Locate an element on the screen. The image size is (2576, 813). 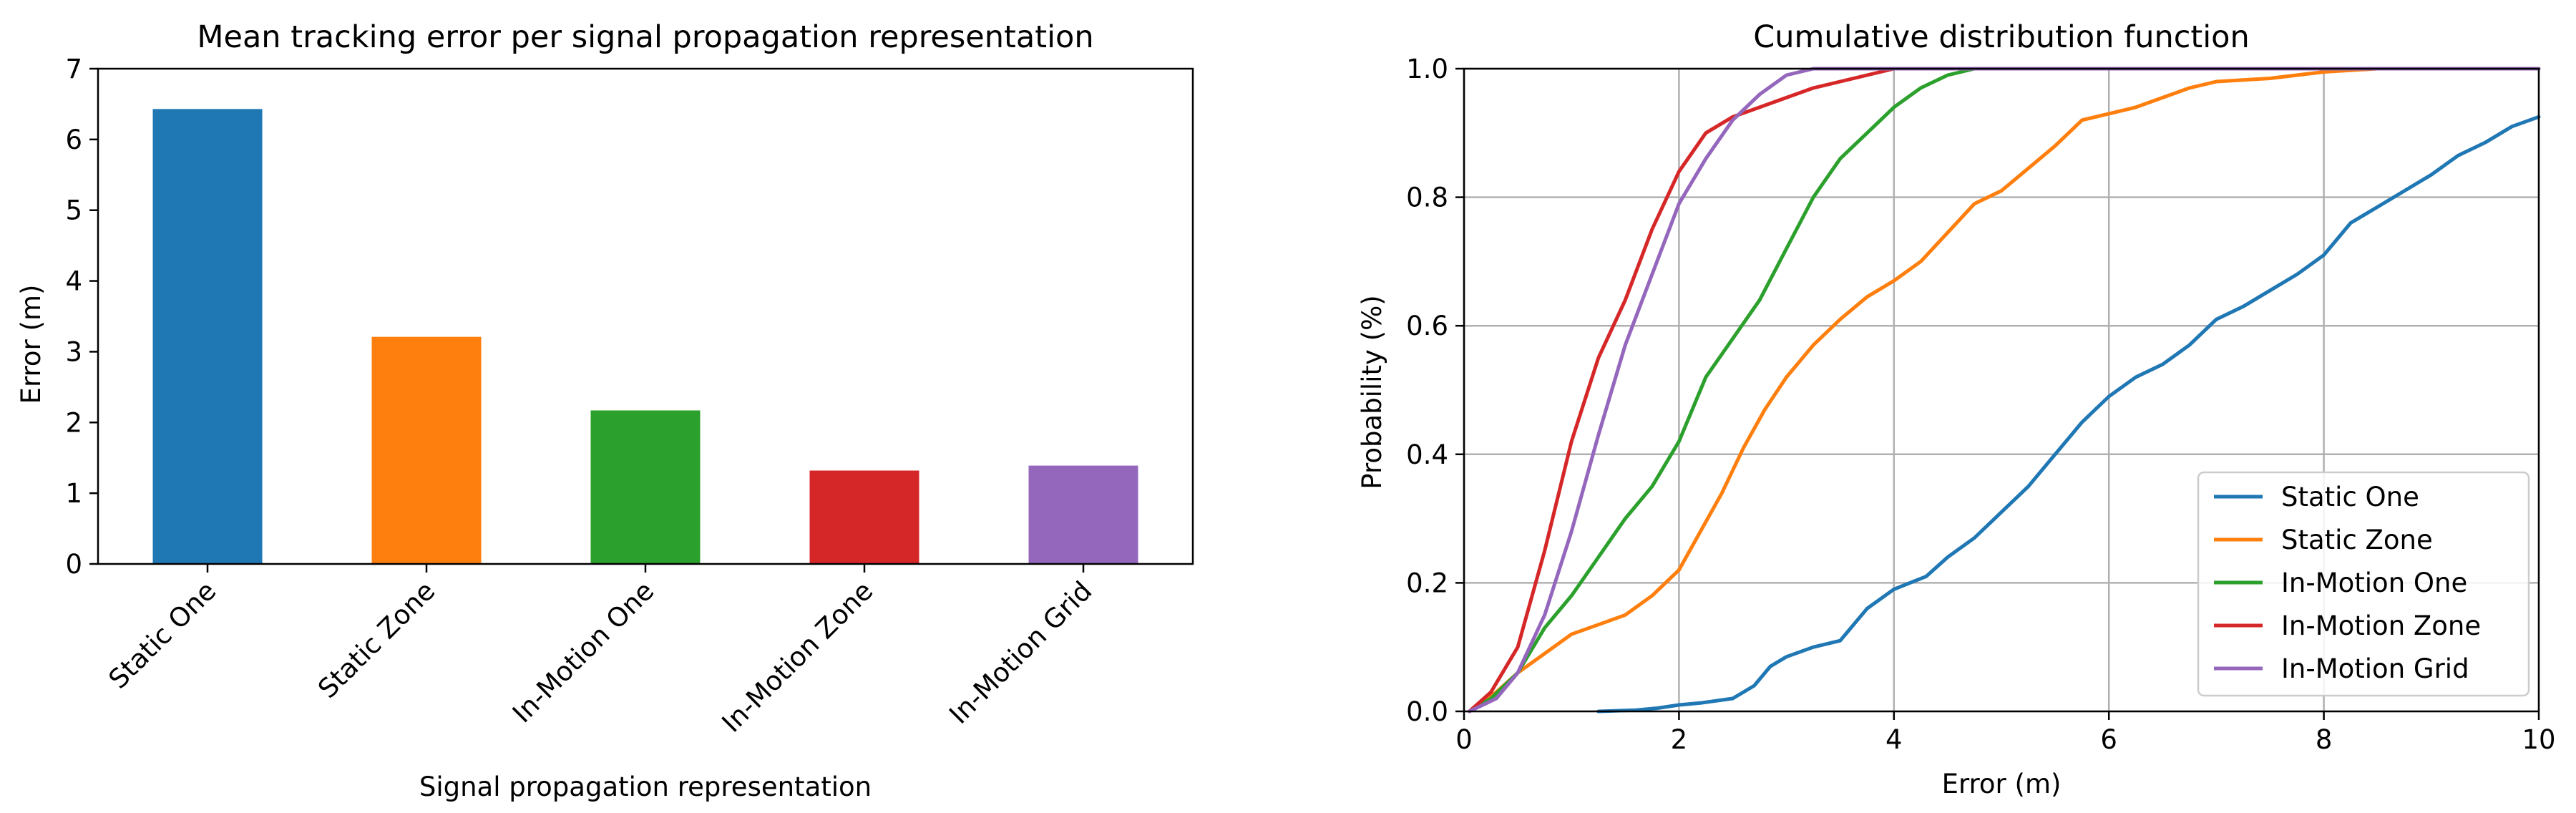
x-tick-label: 10 is located at coordinates (2538, 739).